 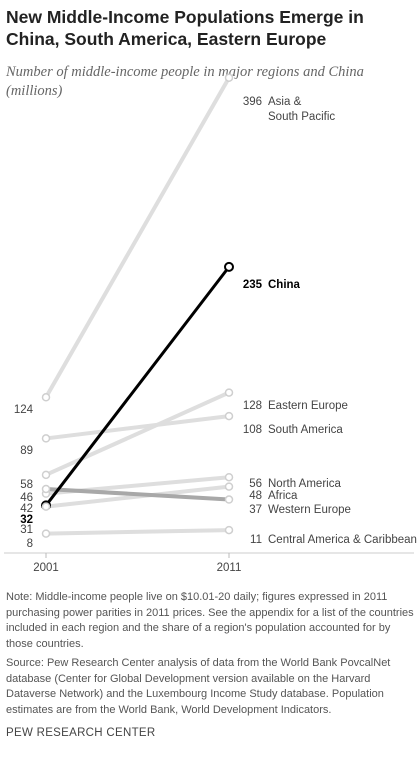 What do you see at coordinates (46, 506) in the screenshot?
I see `point-africa-2001` at bounding box center [46, 506].